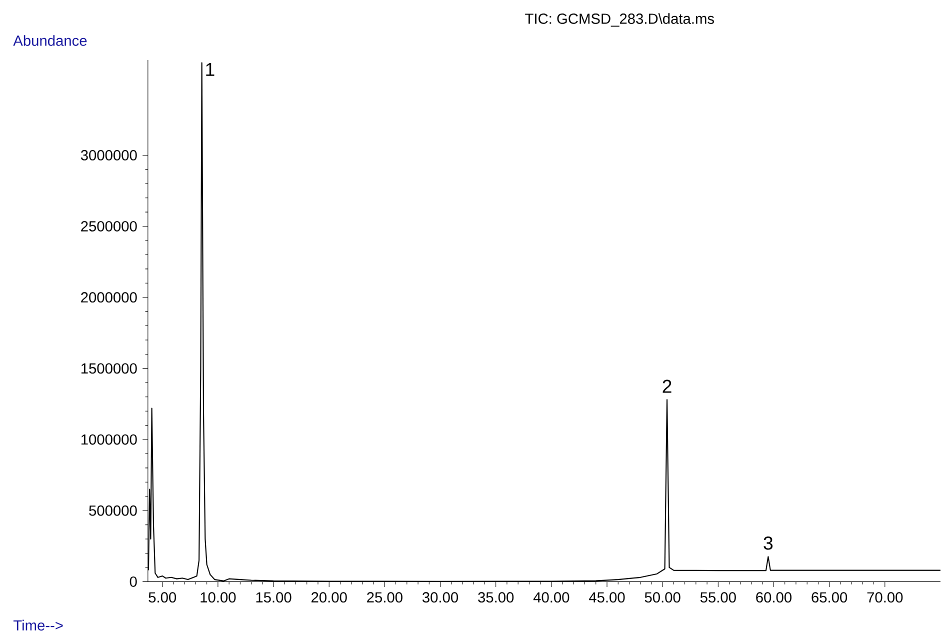 Image resolution: width=941 pixels, height=636 pixels. What do you see at coordinates (108, 155) in the screenshot?
I see `y-tick-label: 3000000` at bounding box center [108, 155].